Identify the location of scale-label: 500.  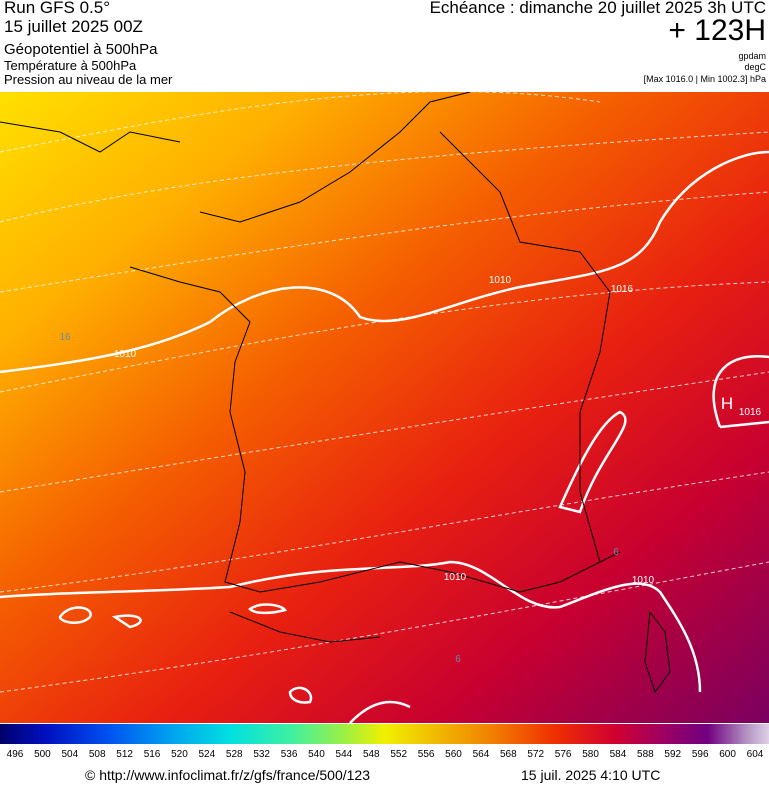
(42, 754).